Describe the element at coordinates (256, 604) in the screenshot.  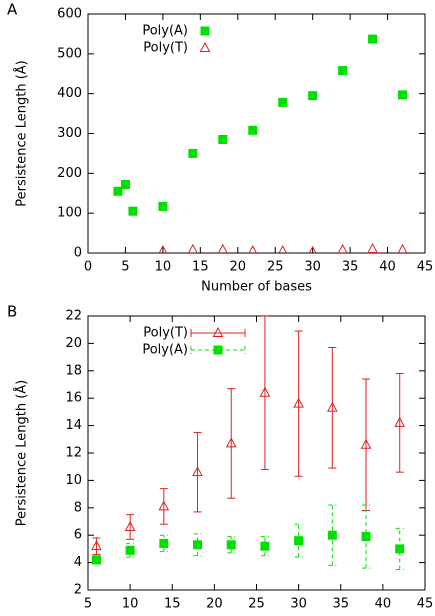
I see `x-tick-label: 25` at that location.